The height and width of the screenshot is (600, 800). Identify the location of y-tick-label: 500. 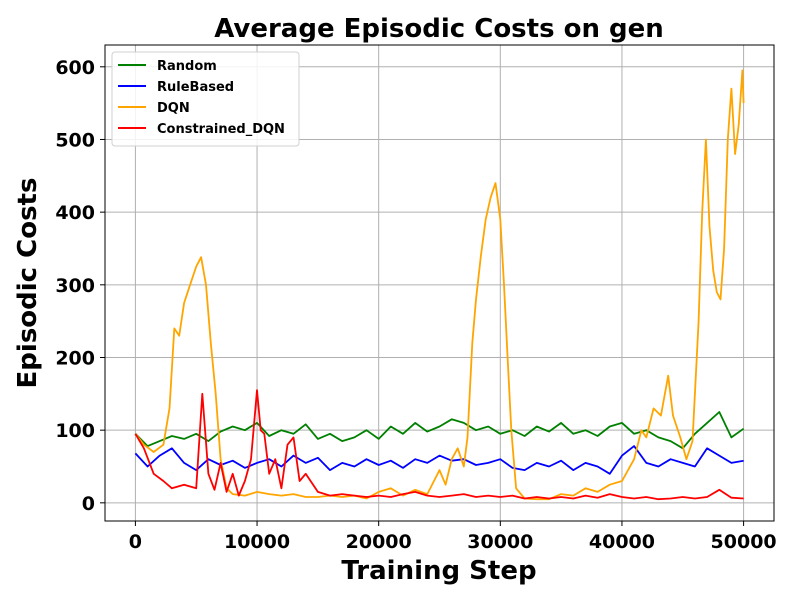
(75, 140).